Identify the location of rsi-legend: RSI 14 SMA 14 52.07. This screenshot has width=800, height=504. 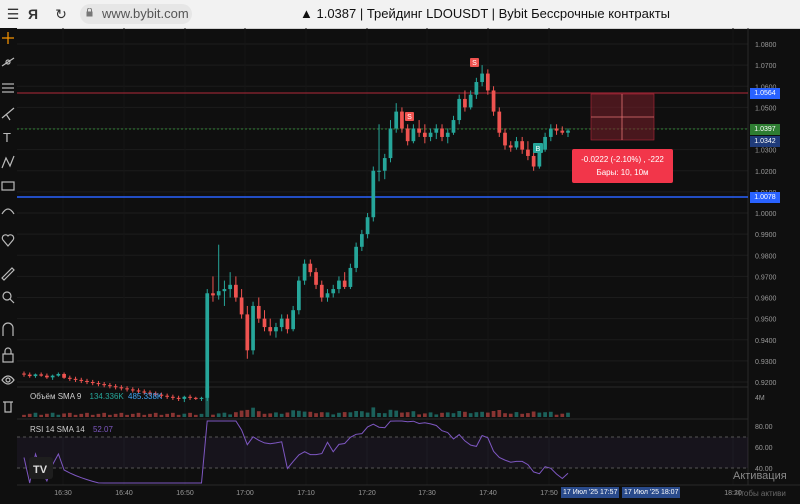
(71, 429).